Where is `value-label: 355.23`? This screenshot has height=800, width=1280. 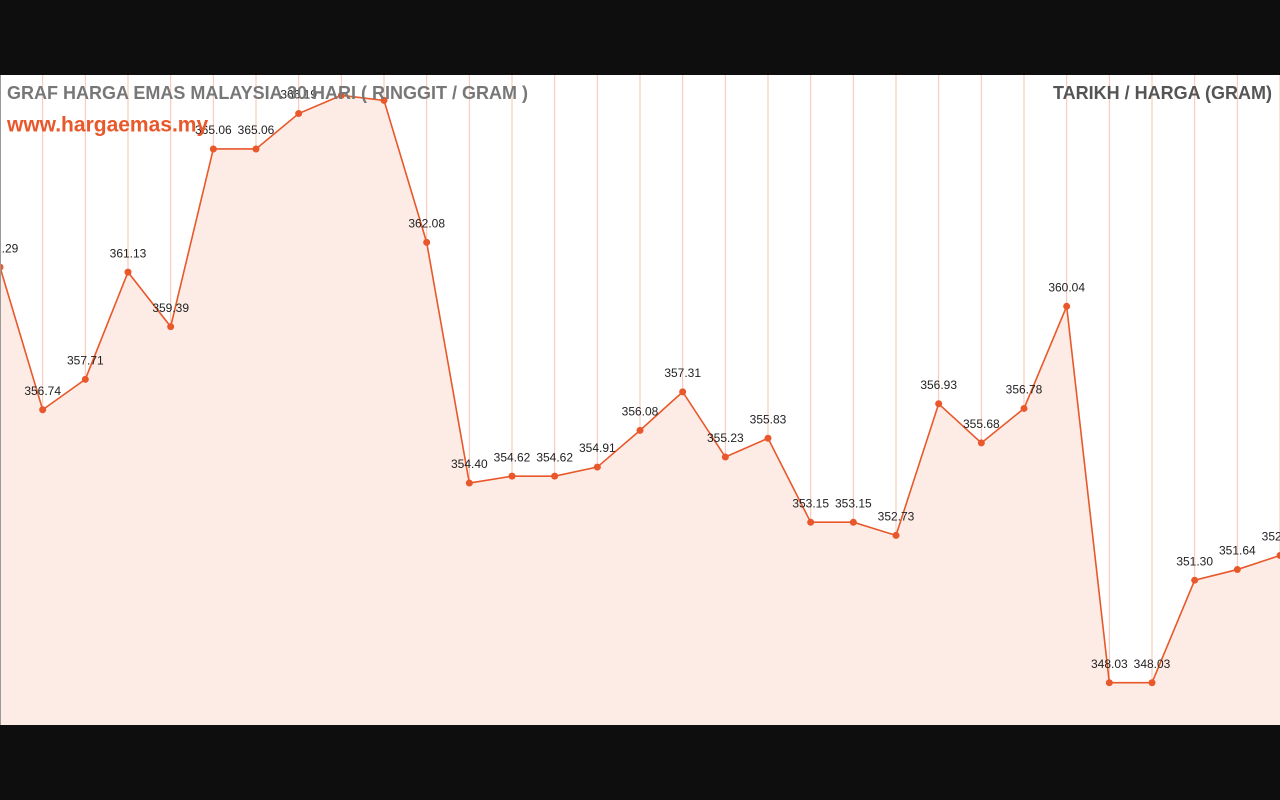
value-label: 355.23 is located at coordinates (725, 438).